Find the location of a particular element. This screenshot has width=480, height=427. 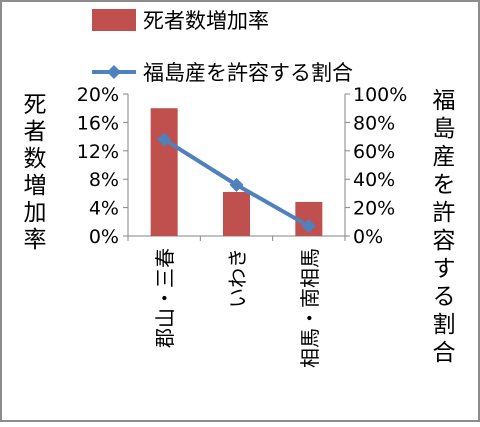

y2-axis-title-char: 福 is located at coordinates (444, 101).